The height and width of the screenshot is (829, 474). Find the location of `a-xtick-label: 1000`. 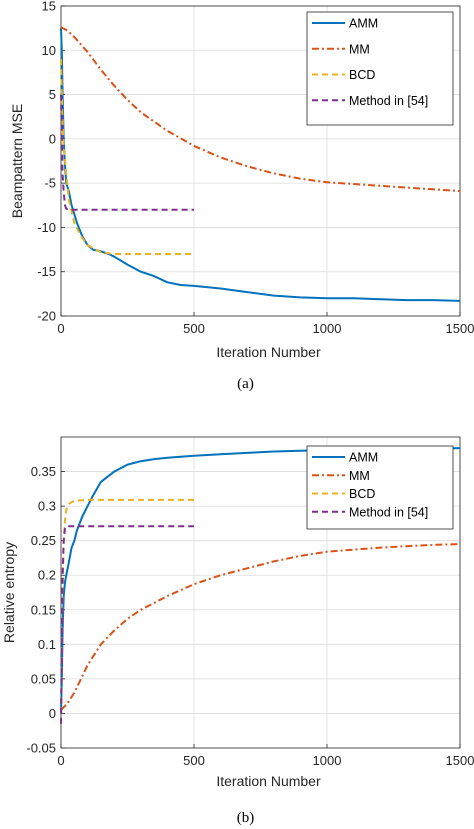

a-xtick-label: 1000 is located at coordinates (327, 328).